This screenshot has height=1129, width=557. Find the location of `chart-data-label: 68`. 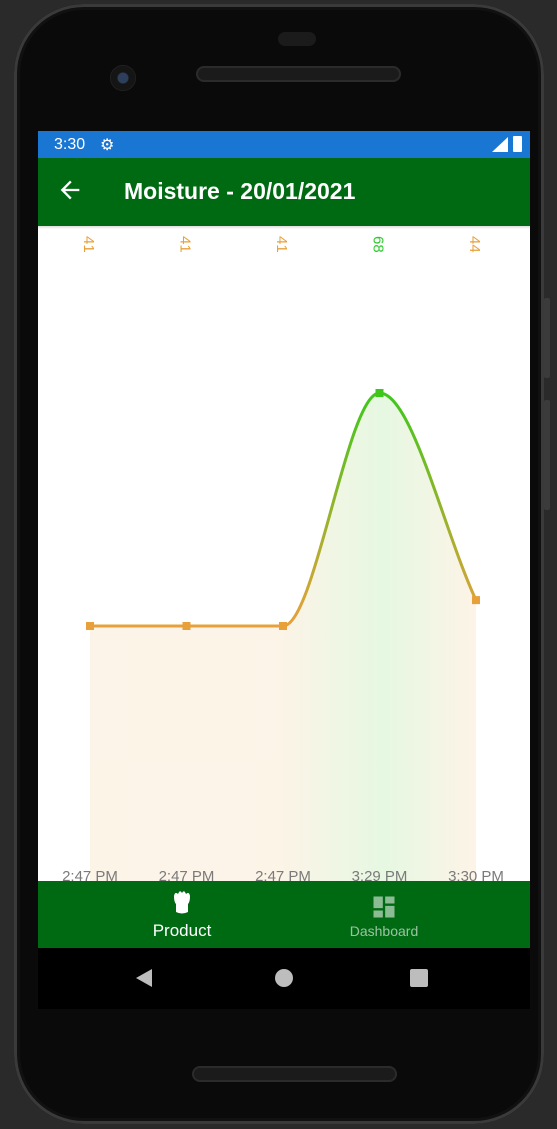

chart-data-label: 68 is located at coordinates (378, 244).